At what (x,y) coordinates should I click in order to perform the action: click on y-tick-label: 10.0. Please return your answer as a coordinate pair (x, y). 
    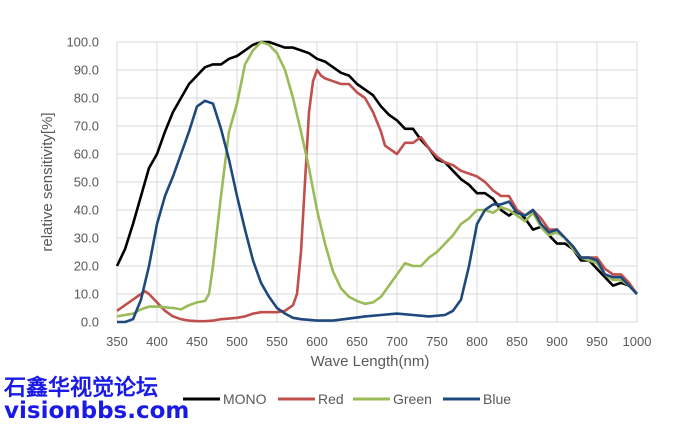
    Looking at the image, I should click on (86, 294).